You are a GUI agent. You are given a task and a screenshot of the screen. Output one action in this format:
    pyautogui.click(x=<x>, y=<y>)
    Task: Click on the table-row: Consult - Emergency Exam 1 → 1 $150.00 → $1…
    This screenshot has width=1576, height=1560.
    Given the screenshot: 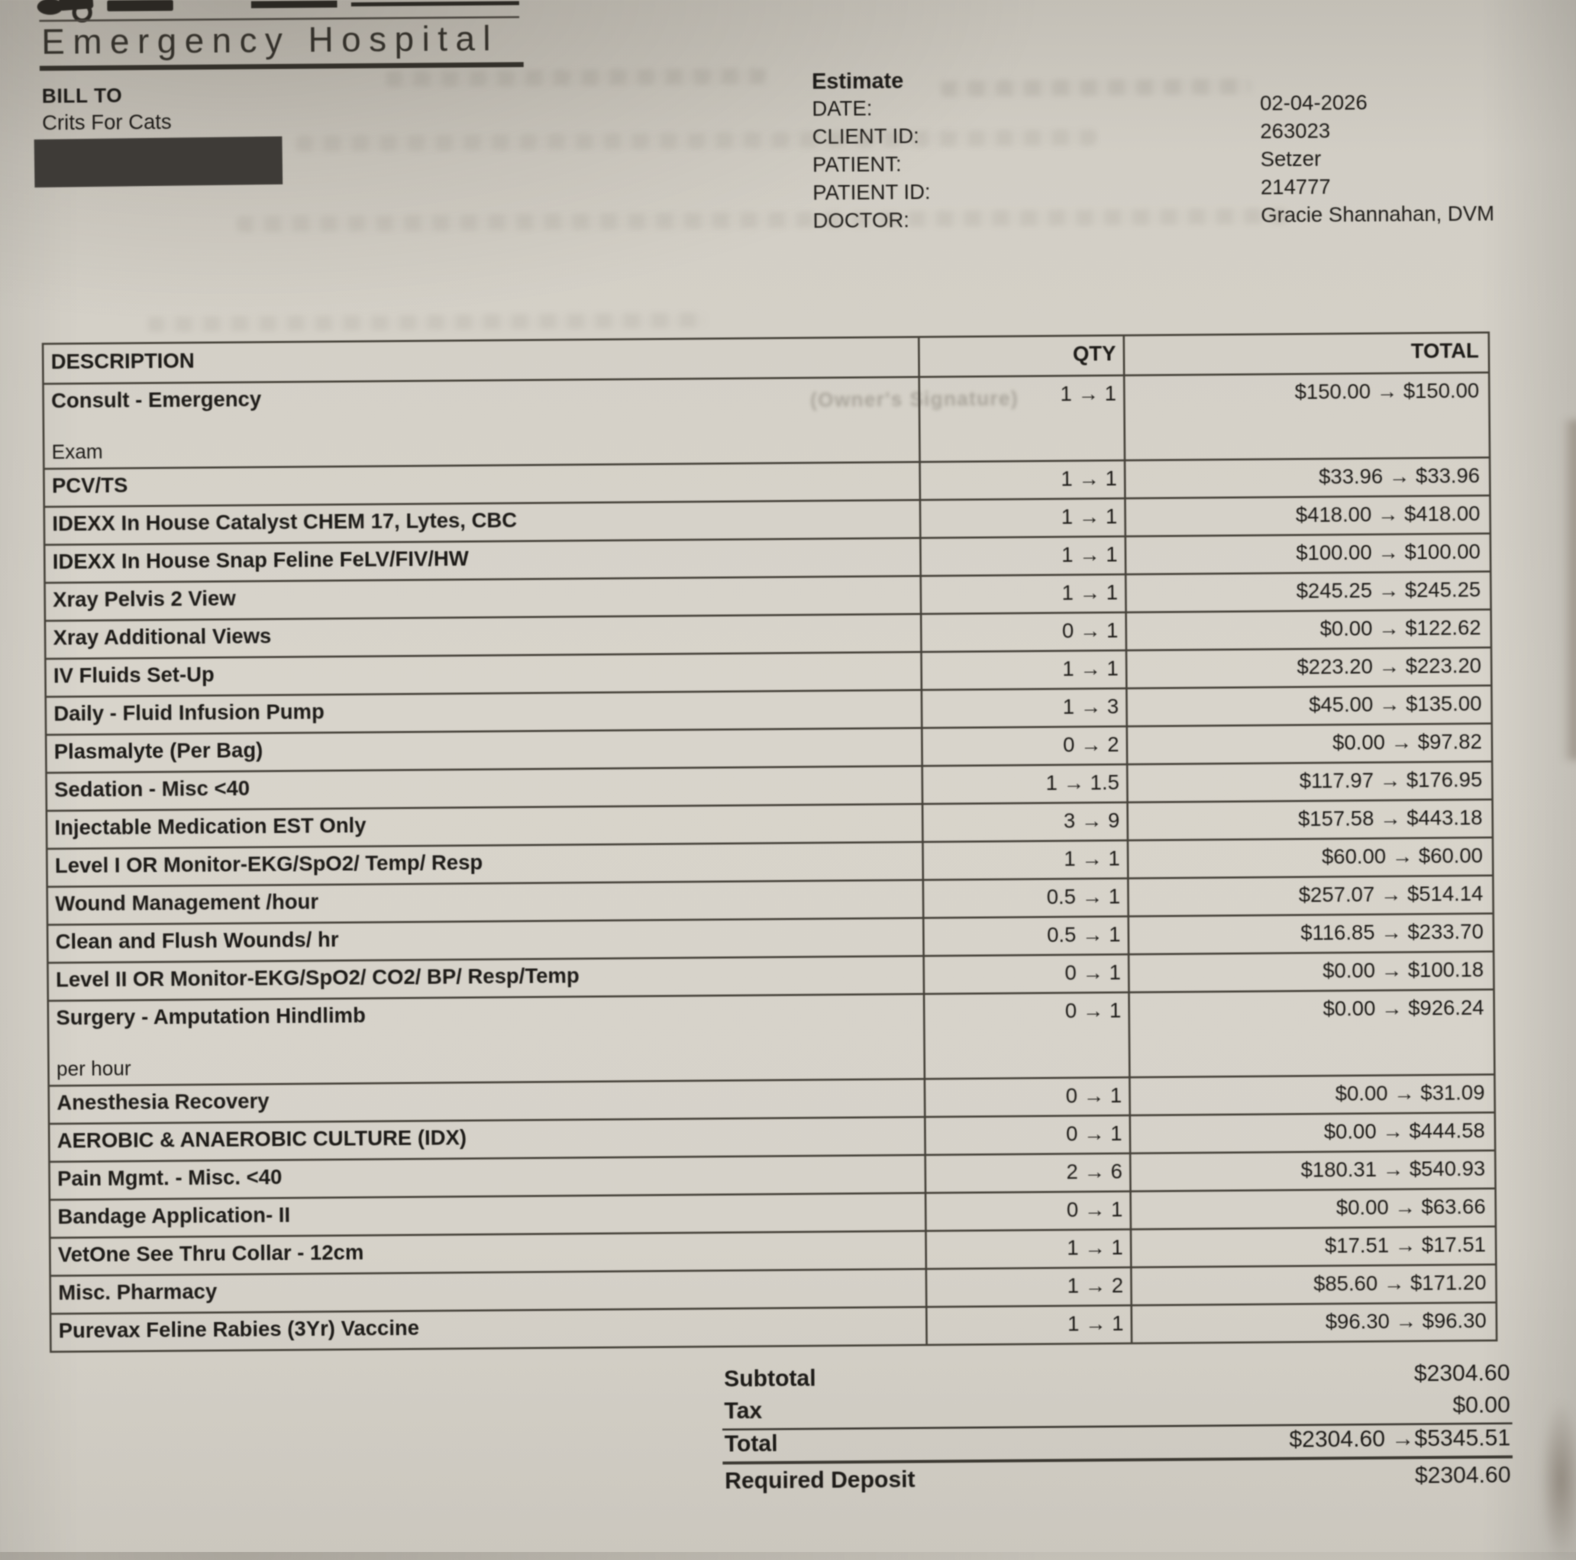 What is the action you would take?
    pyautogui.click(x=766, y=419)
    